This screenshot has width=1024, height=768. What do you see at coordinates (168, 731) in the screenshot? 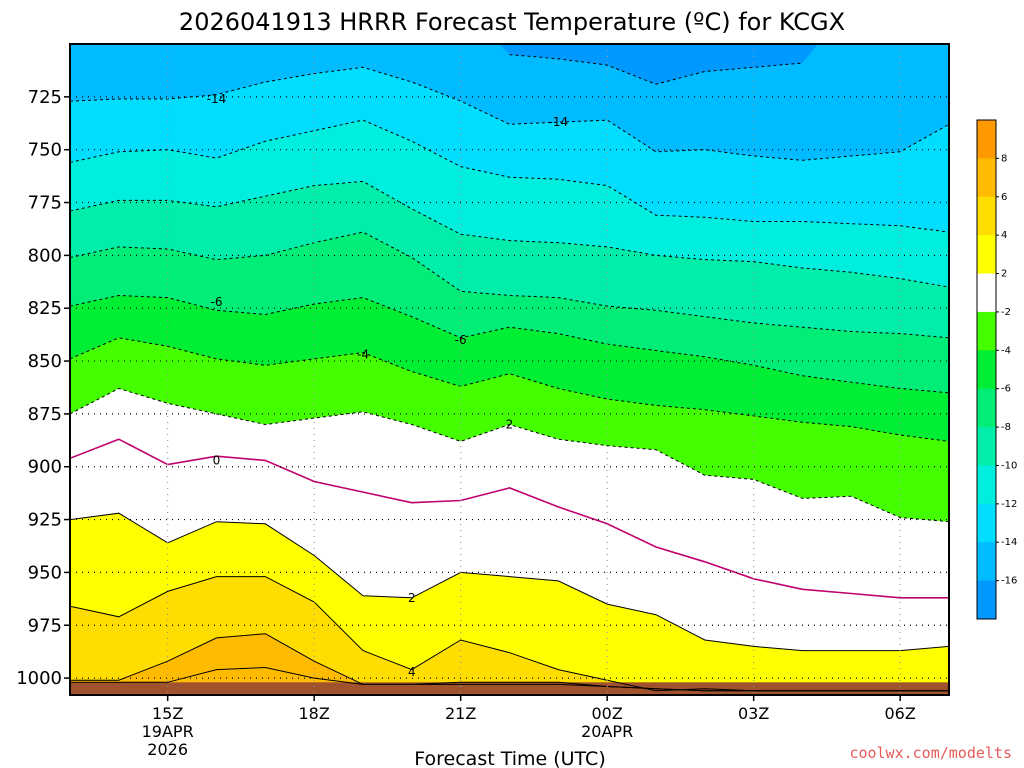
I see `x-tick-label: 19APR` at bounding box center [168, 731].